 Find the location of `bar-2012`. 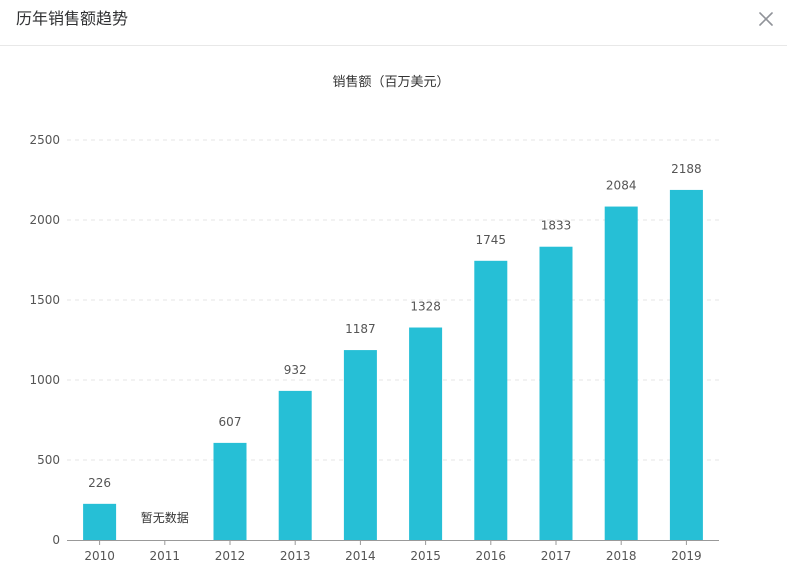

bar-2012 is located at coordinates (230, 491).